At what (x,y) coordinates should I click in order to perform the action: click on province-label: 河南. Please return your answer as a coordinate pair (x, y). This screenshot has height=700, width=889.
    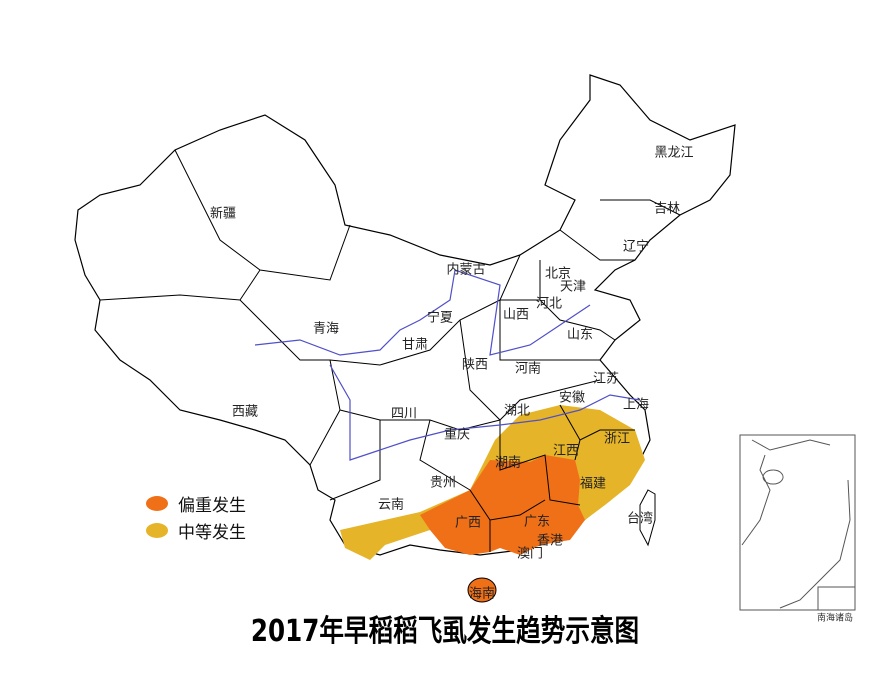
    Looking at the image, I should click on (528, 369).